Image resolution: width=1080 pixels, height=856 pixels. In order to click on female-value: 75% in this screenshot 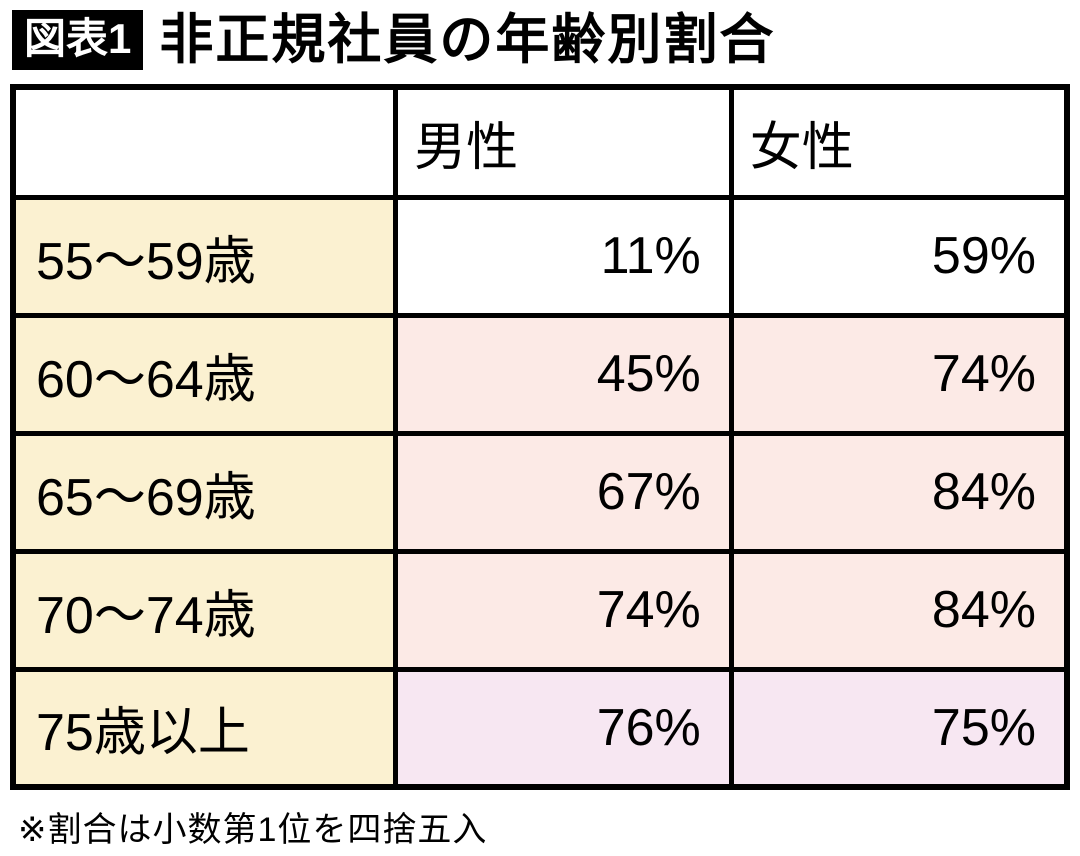, I will do `click(899, 728)`.